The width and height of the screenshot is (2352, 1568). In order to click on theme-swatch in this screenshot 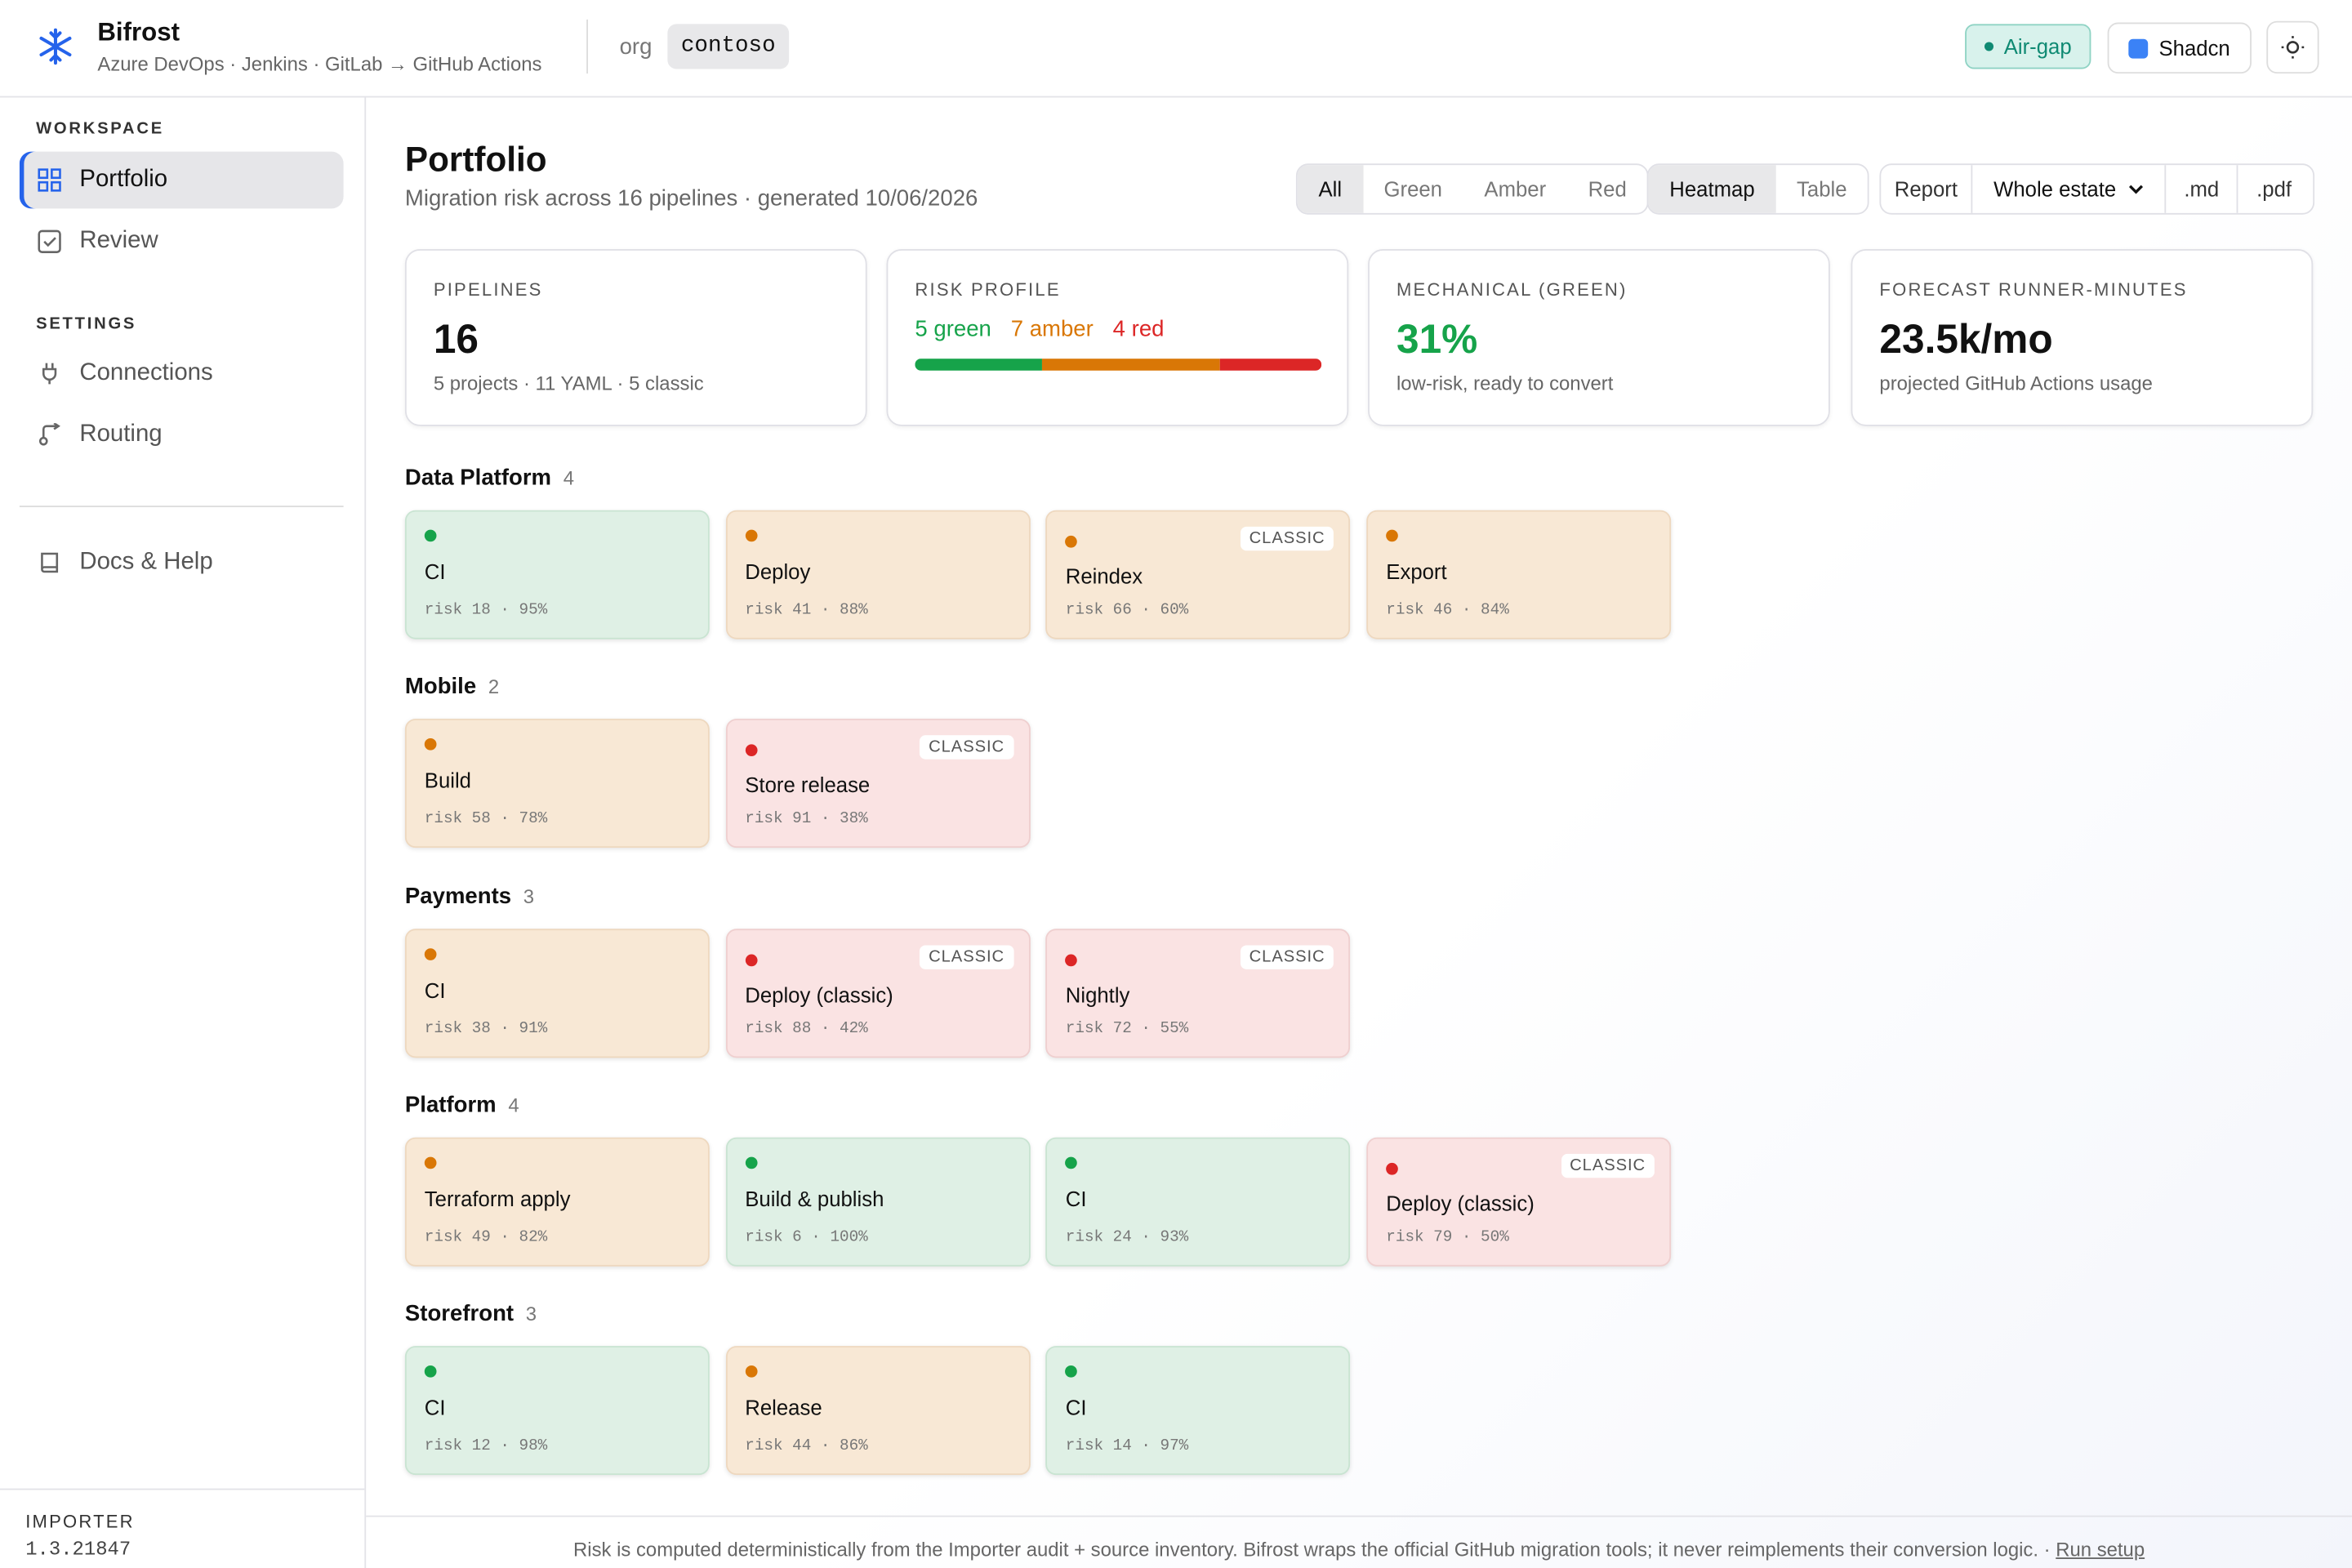, I will do `click(2138, 48)`.